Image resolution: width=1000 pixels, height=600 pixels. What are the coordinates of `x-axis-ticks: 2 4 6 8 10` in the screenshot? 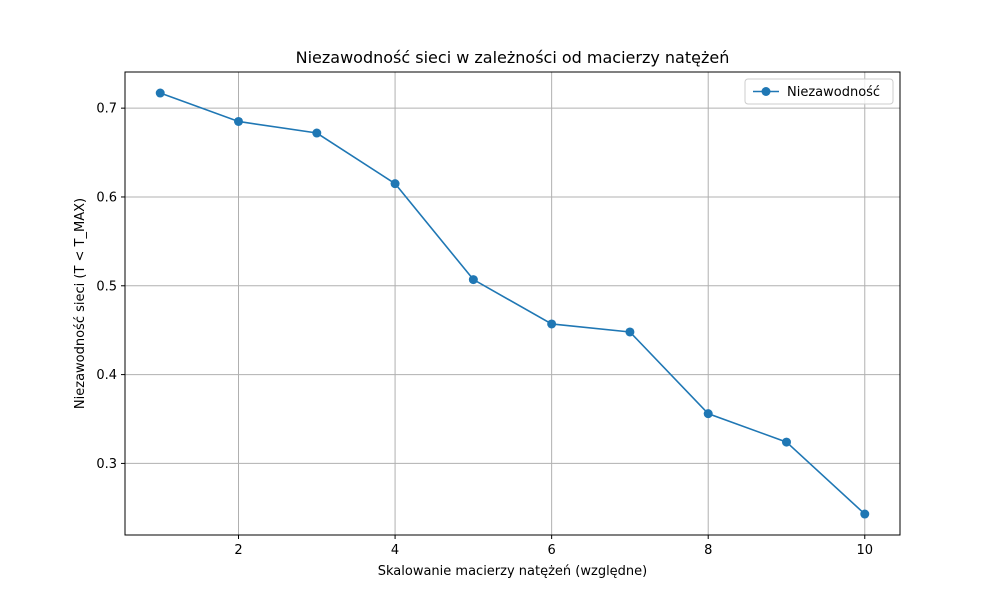 It's located at (553, 546).